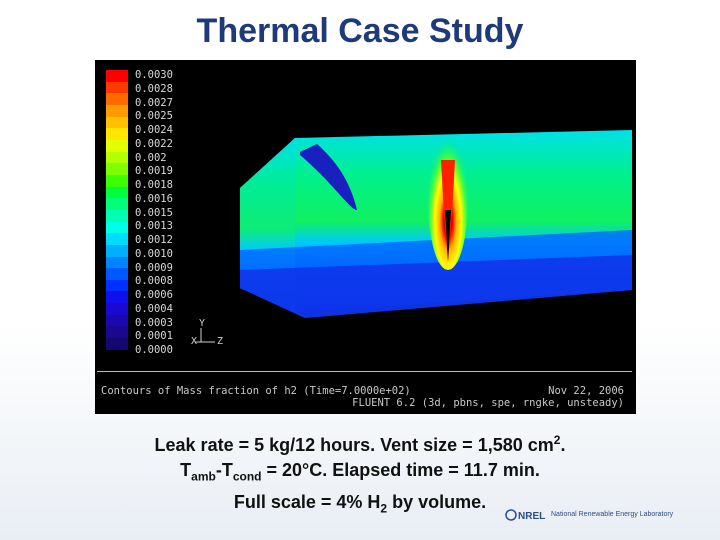  Describe the element at coordinates (247, 476) in the screenshot. I see `caption-line-2-sub2: cond` at that location.